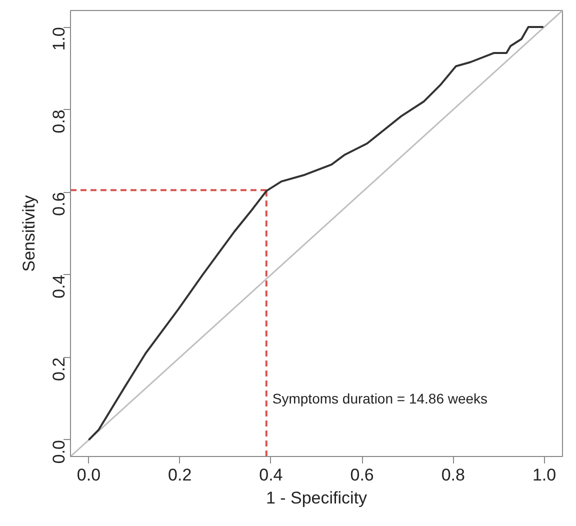 This screenshot has height=526, width=576. I want to click on x-tick-label: 0.0, so click(88, 475).